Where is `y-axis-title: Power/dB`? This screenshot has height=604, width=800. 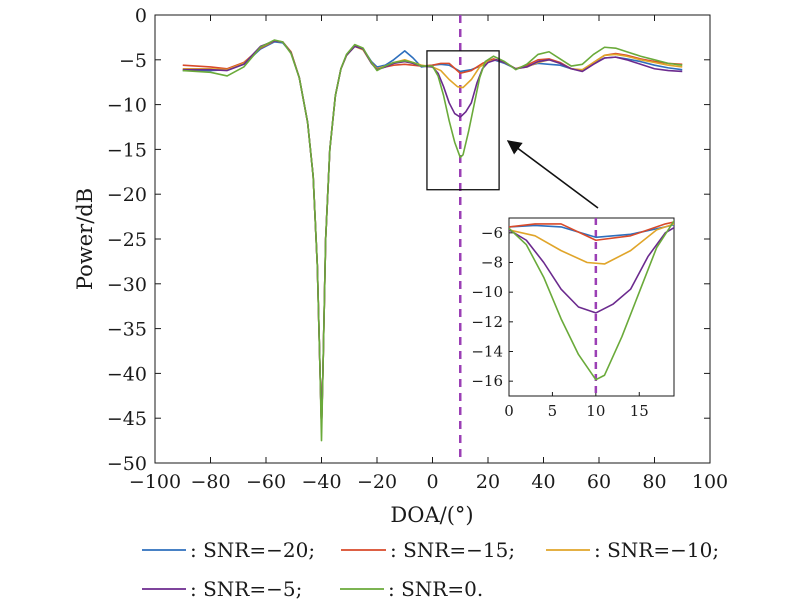
y-axis-title: Power/dB is located at coordinates (85, 239).